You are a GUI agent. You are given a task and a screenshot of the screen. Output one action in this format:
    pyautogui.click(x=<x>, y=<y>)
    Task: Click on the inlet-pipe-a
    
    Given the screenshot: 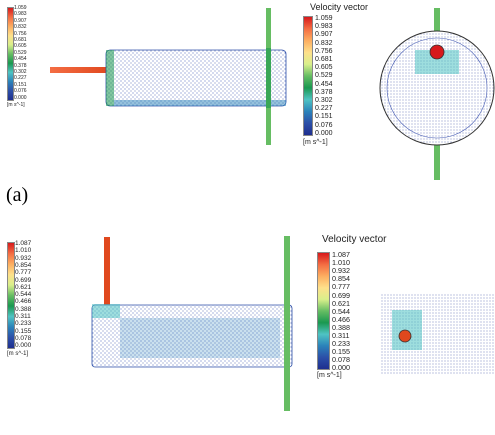 What is the action you would take?
    pyautogui.click(x=80, y=70)
    